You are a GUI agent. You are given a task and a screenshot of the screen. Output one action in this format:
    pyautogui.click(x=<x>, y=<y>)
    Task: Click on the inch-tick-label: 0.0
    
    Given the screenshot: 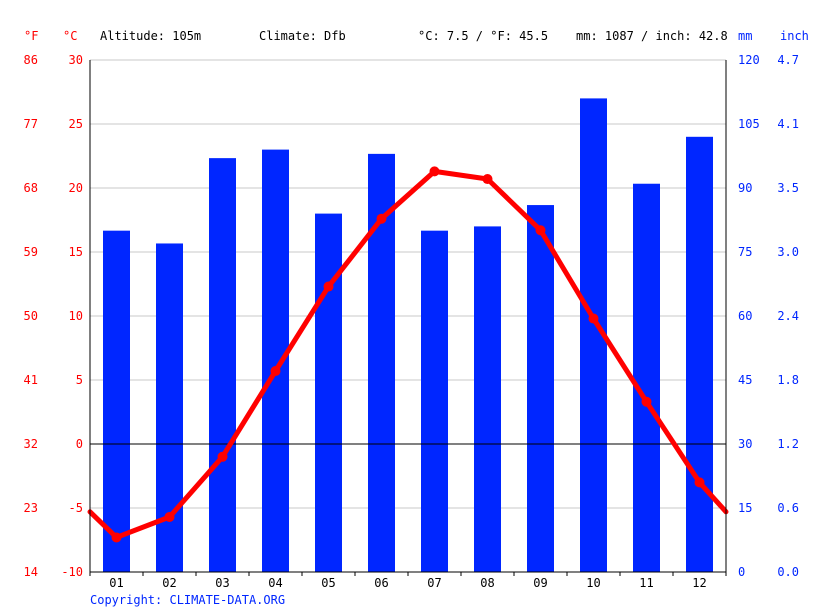 What is the action you would take?
    pyautogui.click(x=788, y=572)
    